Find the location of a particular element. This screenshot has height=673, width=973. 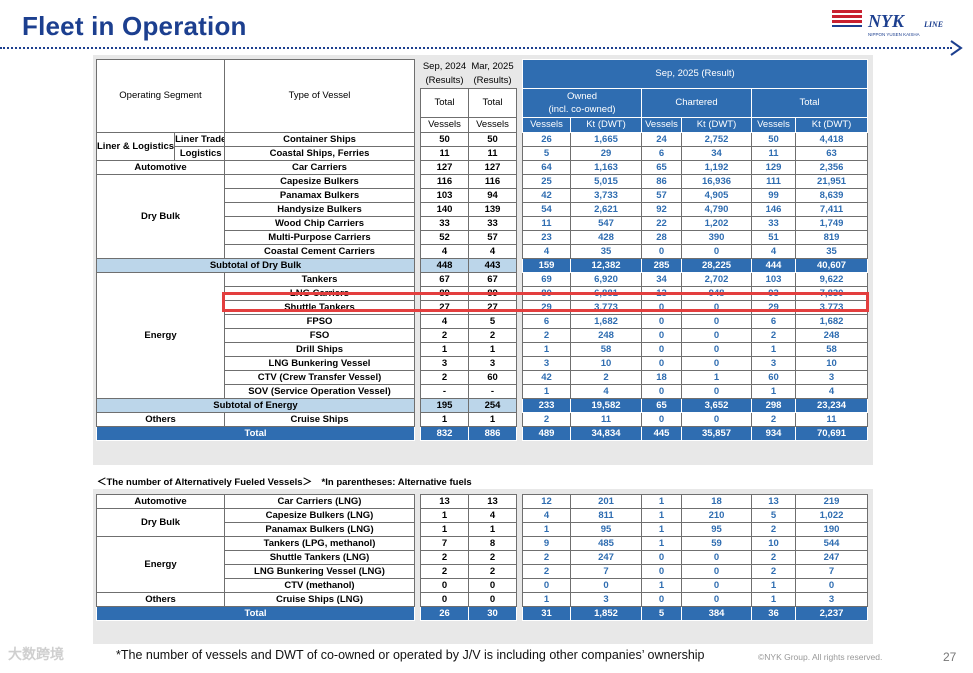

mar-2025-vessels: 2 is located at coordinates (492, 557).